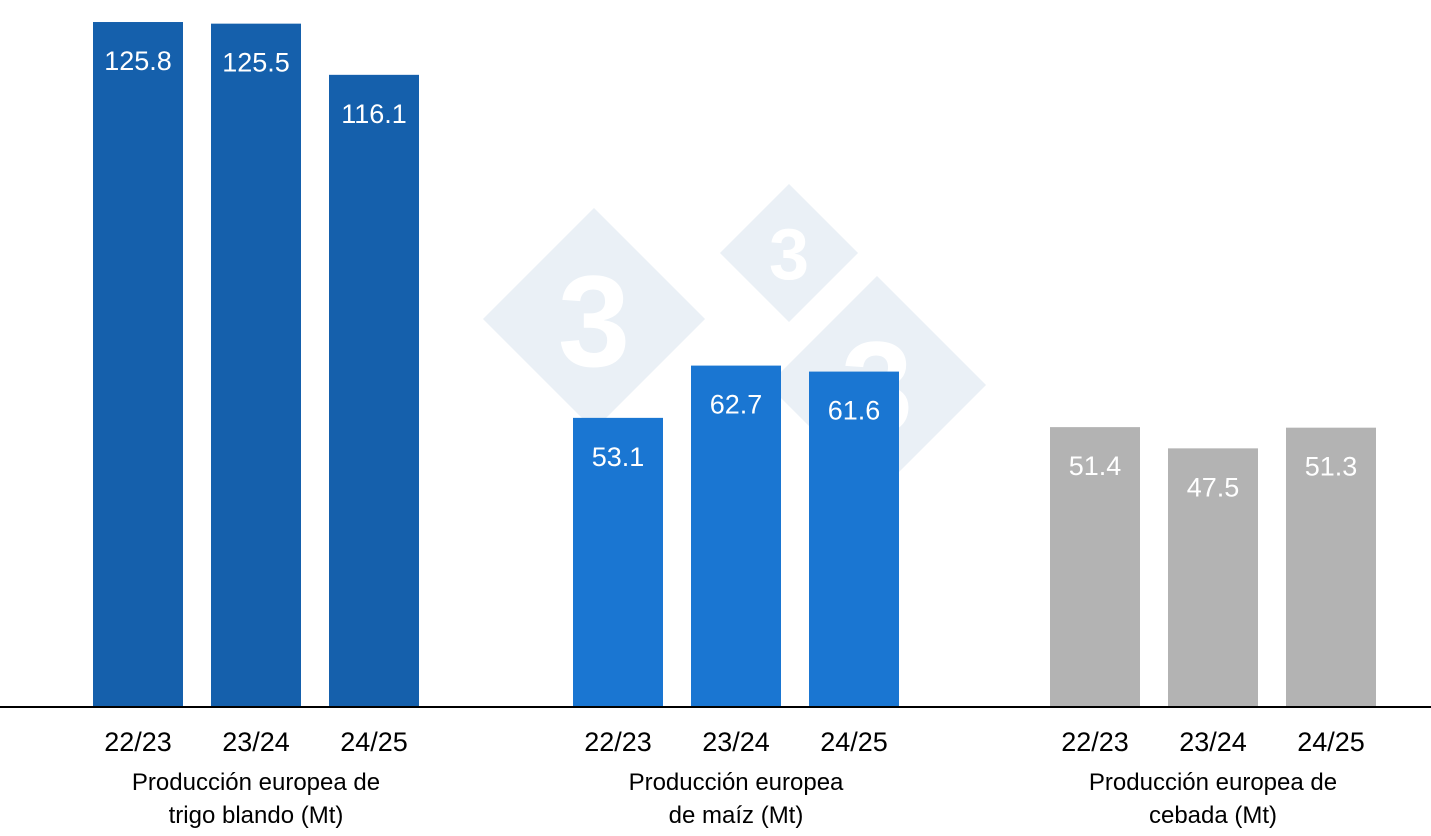 The height and width of the screenshot is (836, 1431). What do you see at coordinates (374, 114) in the screenshot?
I see `data-label: 116.1` at bounding box center [374, 114].